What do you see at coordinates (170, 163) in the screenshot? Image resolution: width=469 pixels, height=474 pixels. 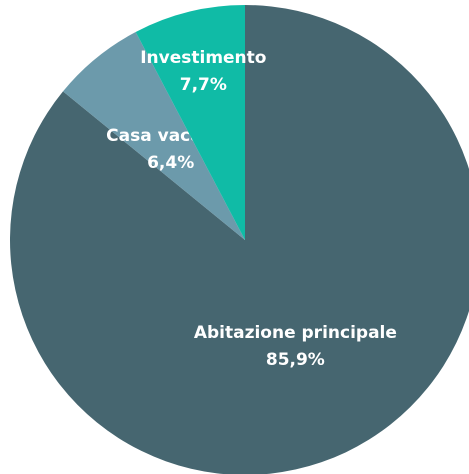 I see `slice-value-label: 6,4%` at bounding box center [170, 163].